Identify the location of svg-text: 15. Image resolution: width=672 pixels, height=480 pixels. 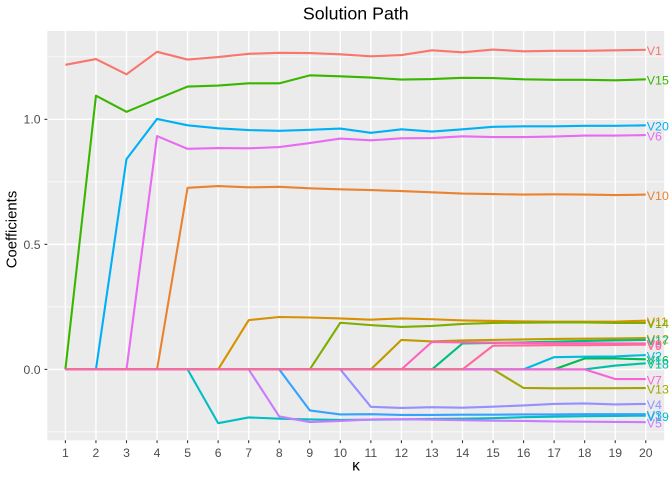
(493, 453).